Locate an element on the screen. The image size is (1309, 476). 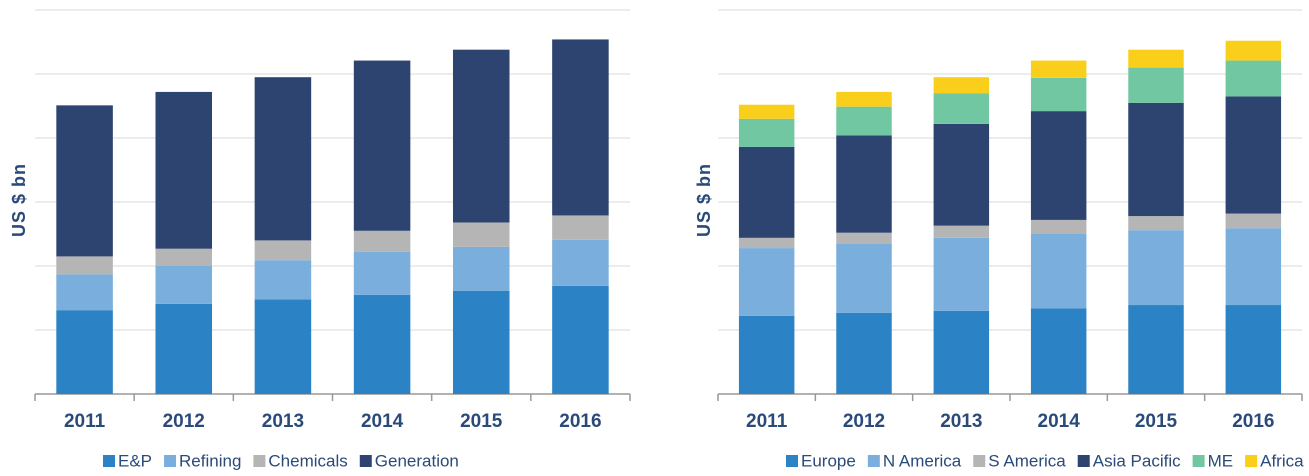
legend-label: Africa is located at coordinates (1282, 460).